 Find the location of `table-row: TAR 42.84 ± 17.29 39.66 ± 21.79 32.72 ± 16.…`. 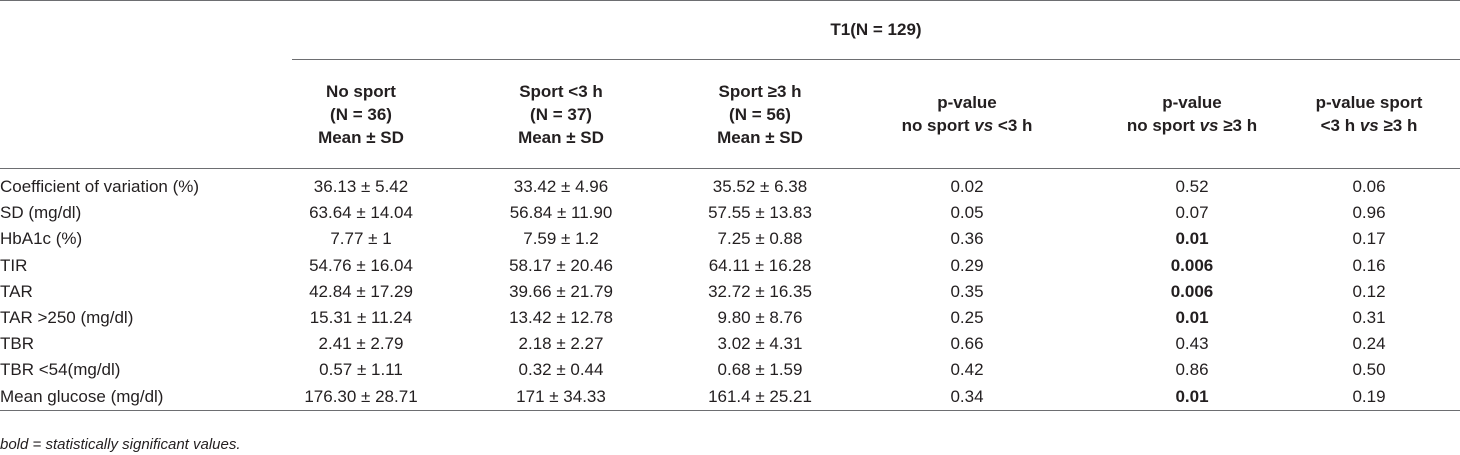

table-row: TAR 42.84 ± 17.29 39.66 ± 21.79 32.72 ± 16.… is located at coordinates (730, 292).